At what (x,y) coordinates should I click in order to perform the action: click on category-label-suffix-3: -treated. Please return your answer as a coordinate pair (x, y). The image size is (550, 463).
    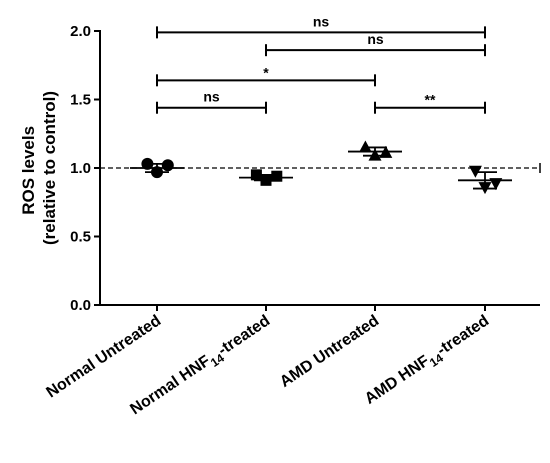
    Looking at the image, I should click on (463, 335).